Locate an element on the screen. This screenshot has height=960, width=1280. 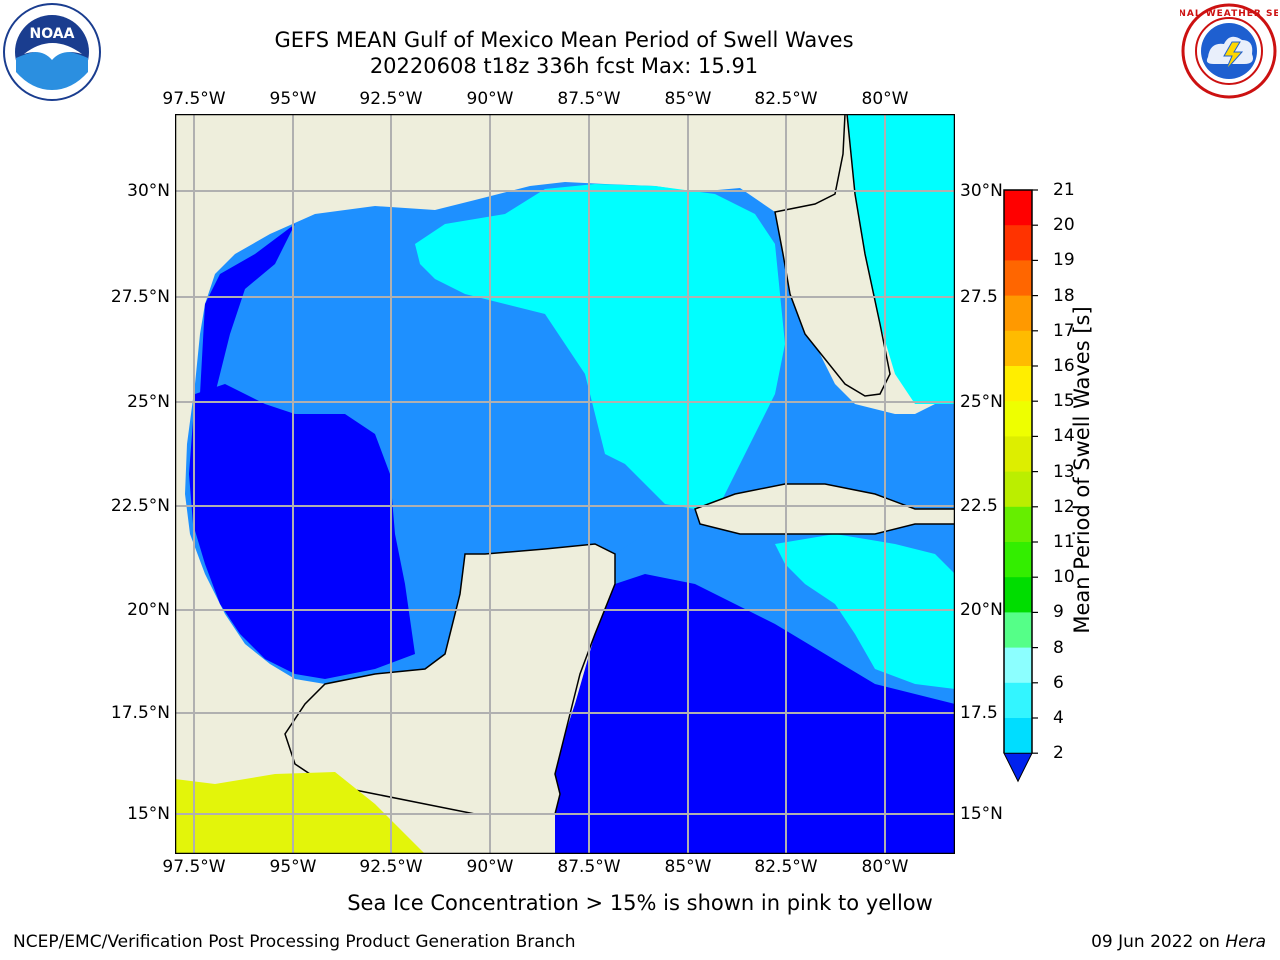
lat-label-right: 22.5 is located at coordinates (979, 506).